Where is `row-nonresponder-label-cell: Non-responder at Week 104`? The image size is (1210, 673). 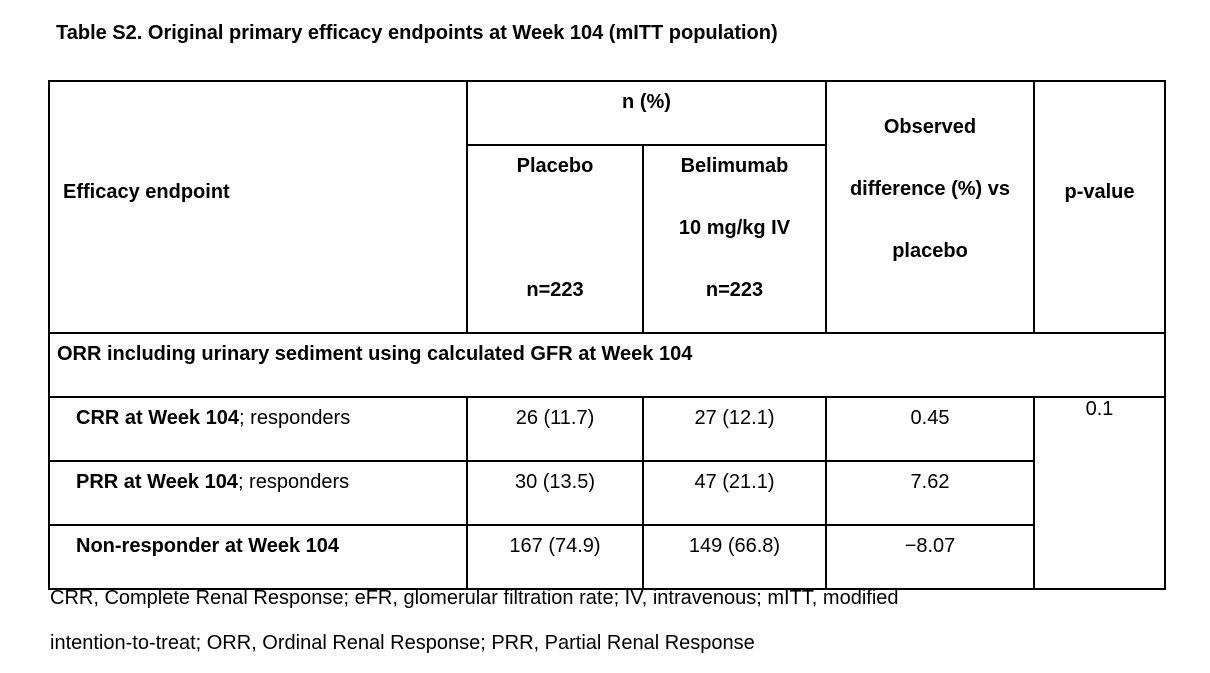
row-nonresponder-label-cell: Non-responder at Week 104 is located at coordinates (258, 557).